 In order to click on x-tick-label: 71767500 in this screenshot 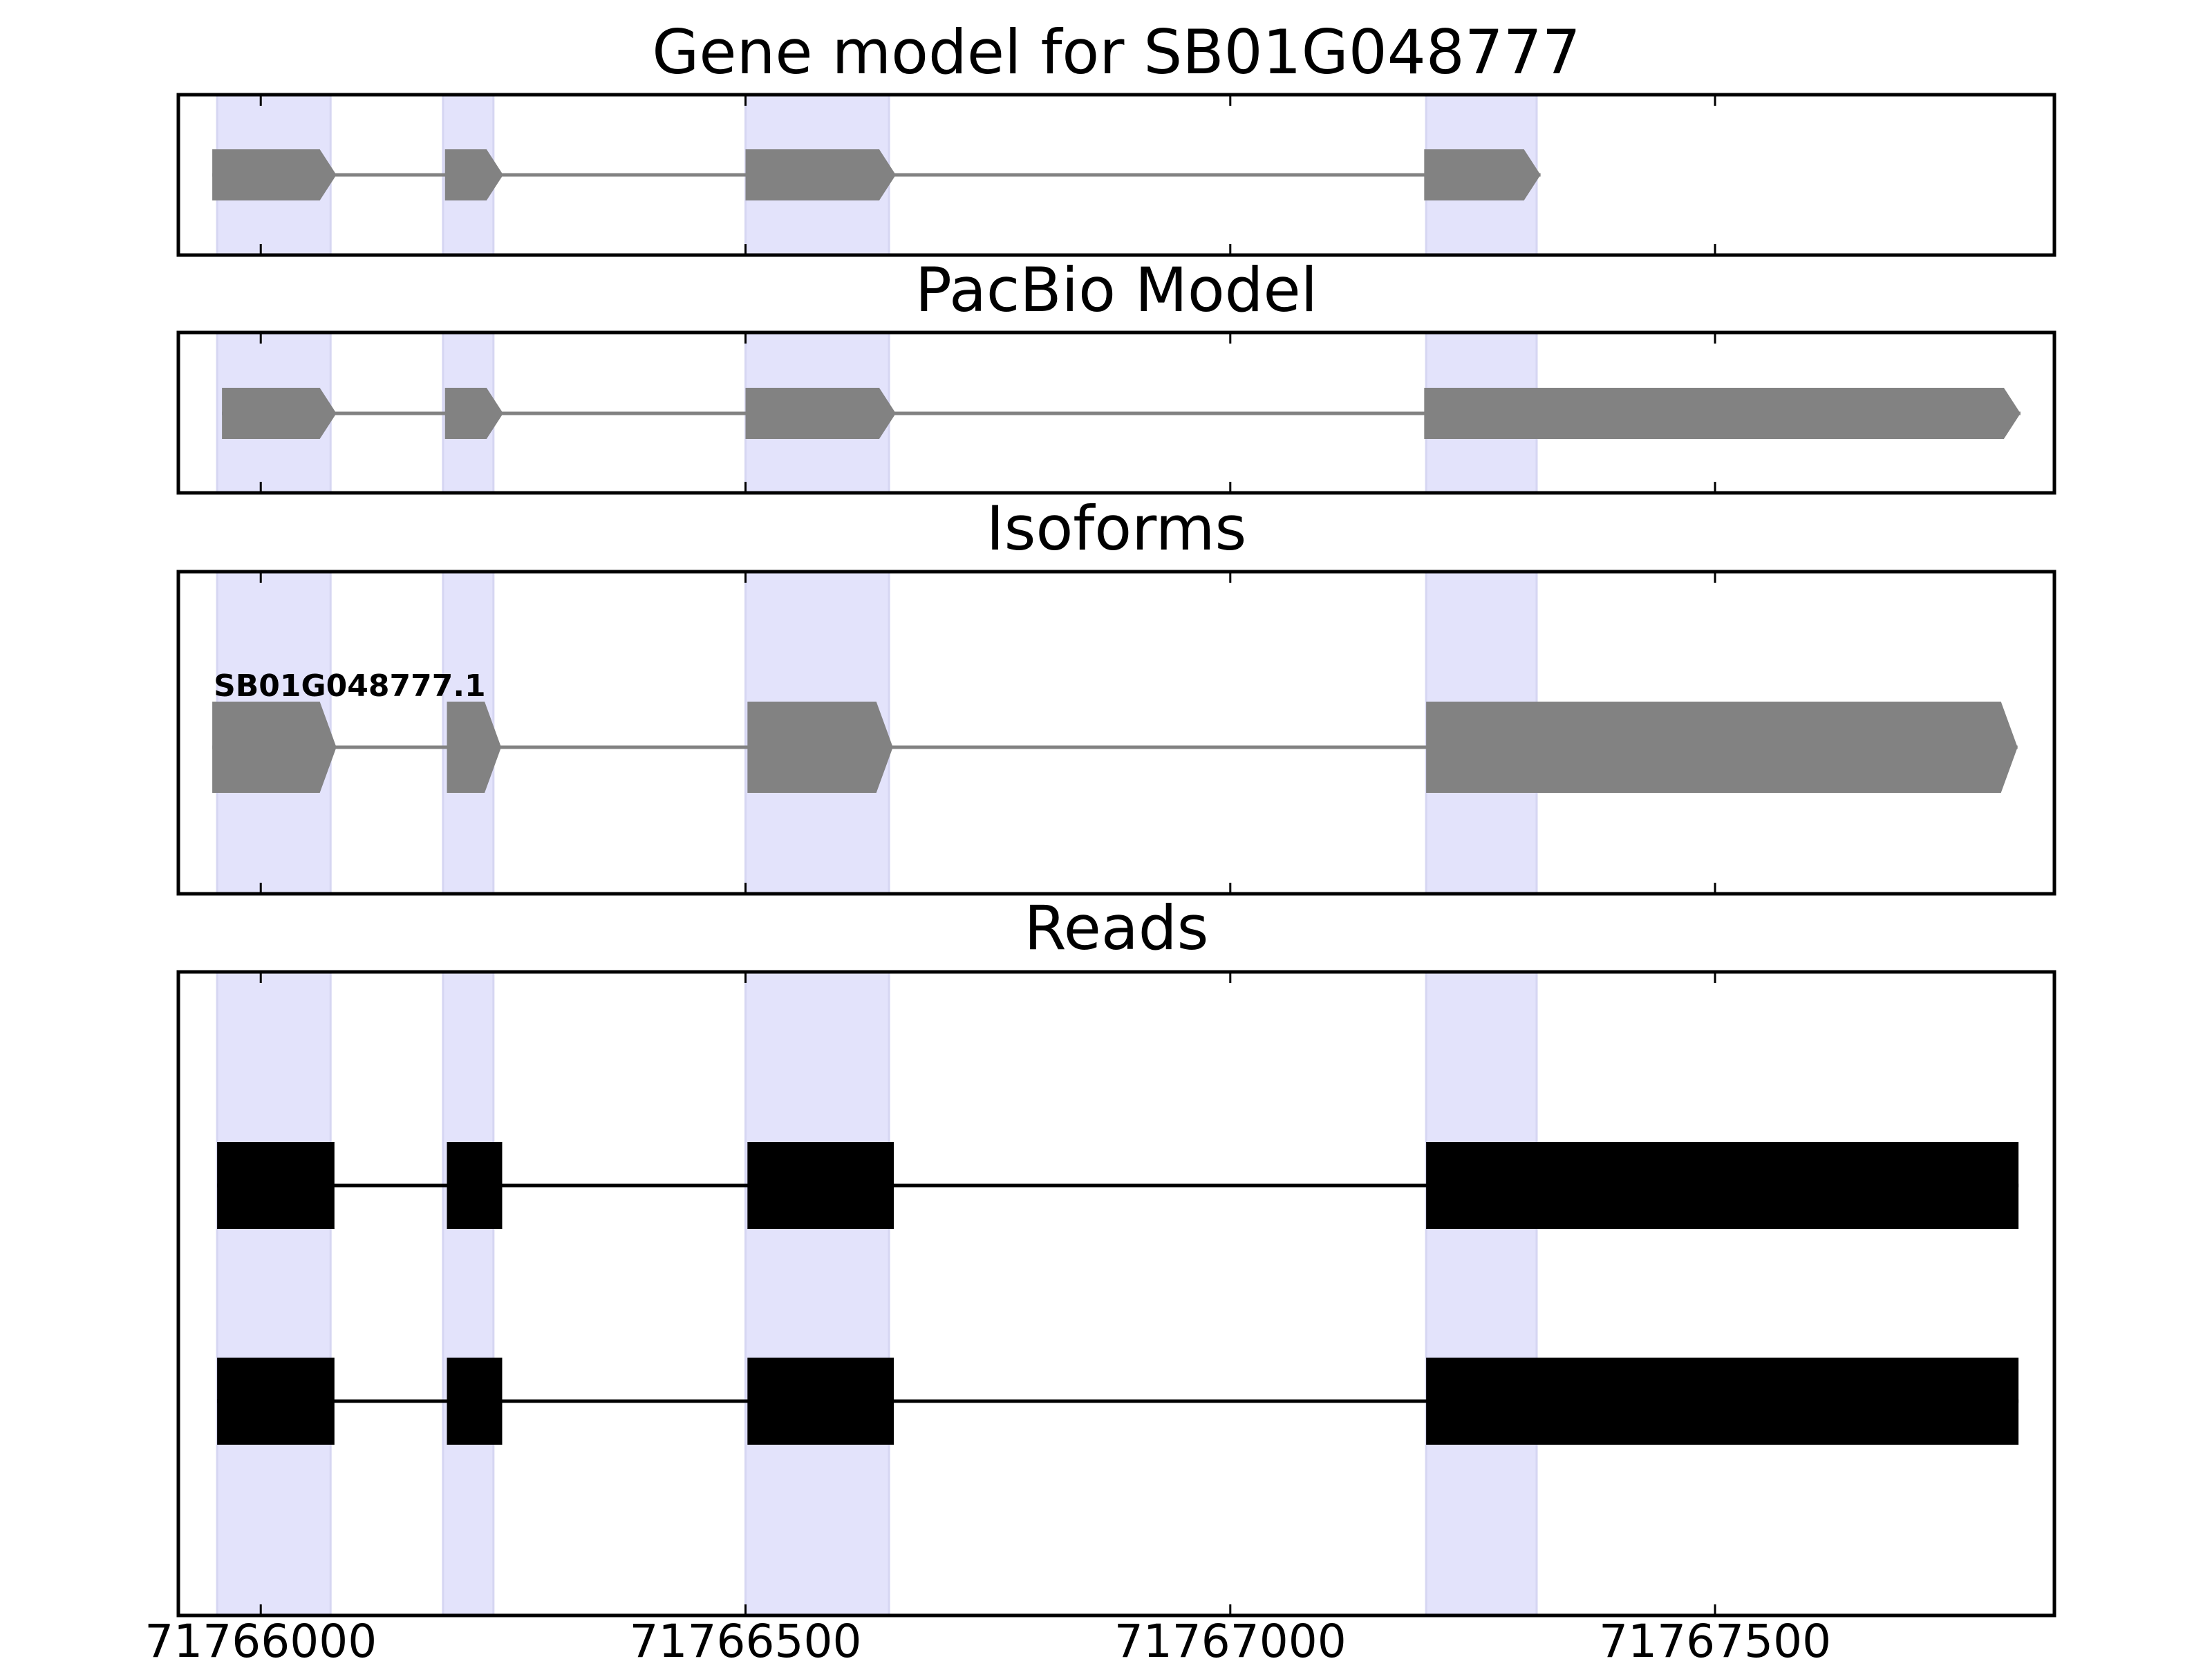, I will do `click(1715, 1637)`.